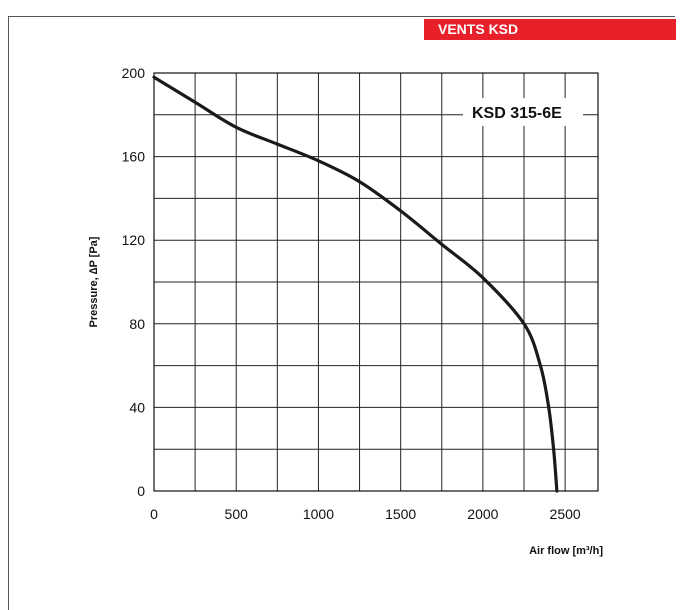 The image size is (683, 610). What do you see at coordinates (517, 113) in the screenshot?
I see `chart-title: KSD 315-6E` at bounding box center [517, 113].